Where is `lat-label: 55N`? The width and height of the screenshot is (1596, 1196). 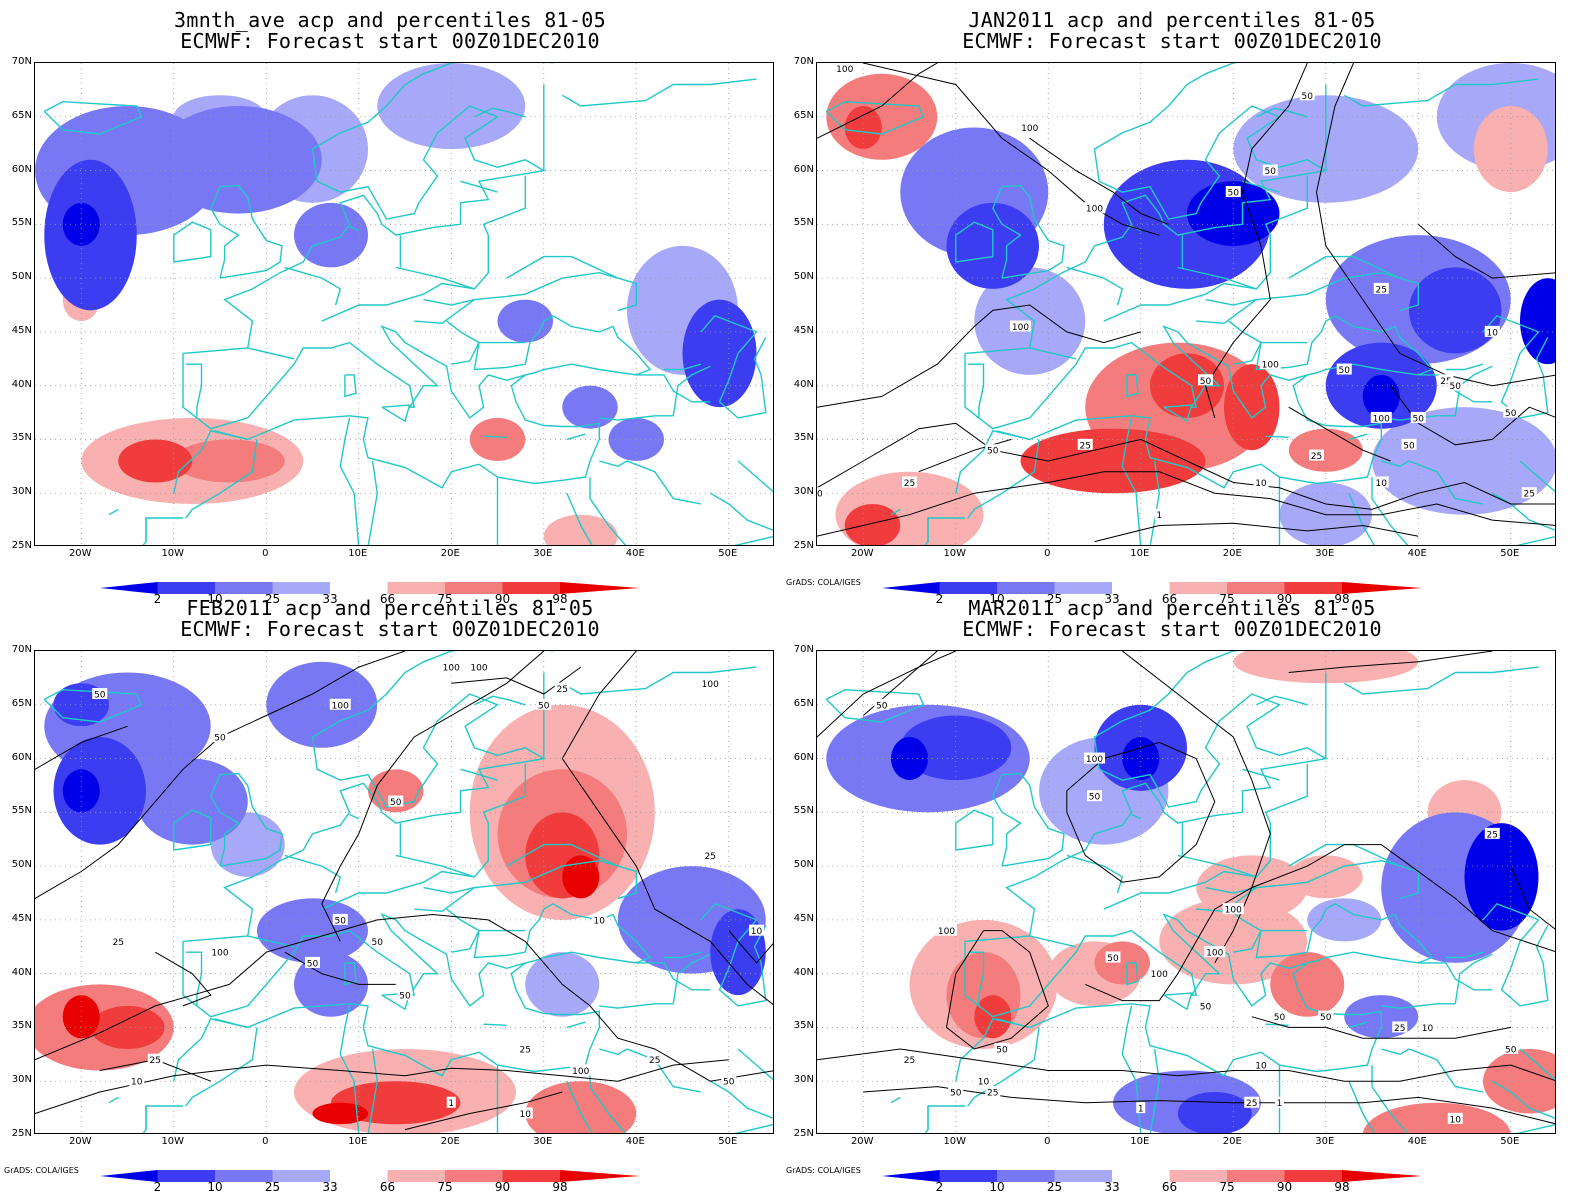
lat-label: 55N is located at coordinates (803, 811).